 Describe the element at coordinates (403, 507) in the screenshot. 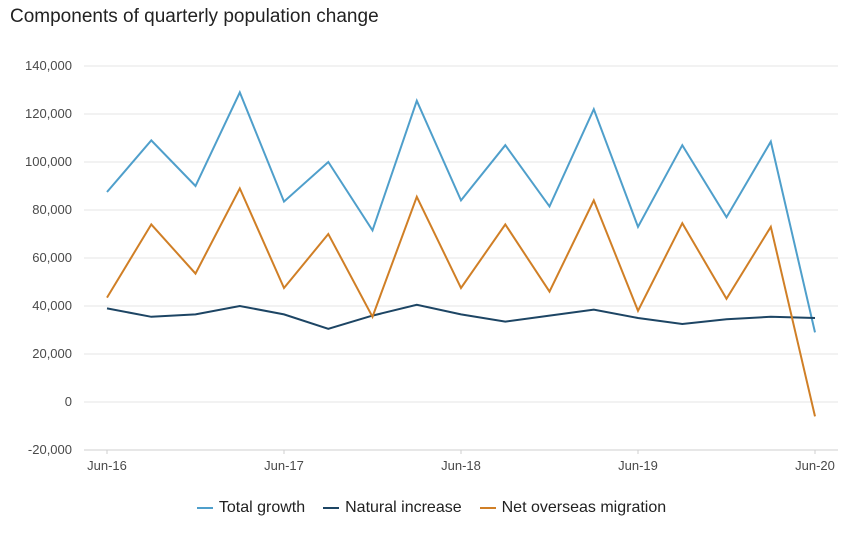

I see `legend-label-natural-increase: Natural increase` at that location.